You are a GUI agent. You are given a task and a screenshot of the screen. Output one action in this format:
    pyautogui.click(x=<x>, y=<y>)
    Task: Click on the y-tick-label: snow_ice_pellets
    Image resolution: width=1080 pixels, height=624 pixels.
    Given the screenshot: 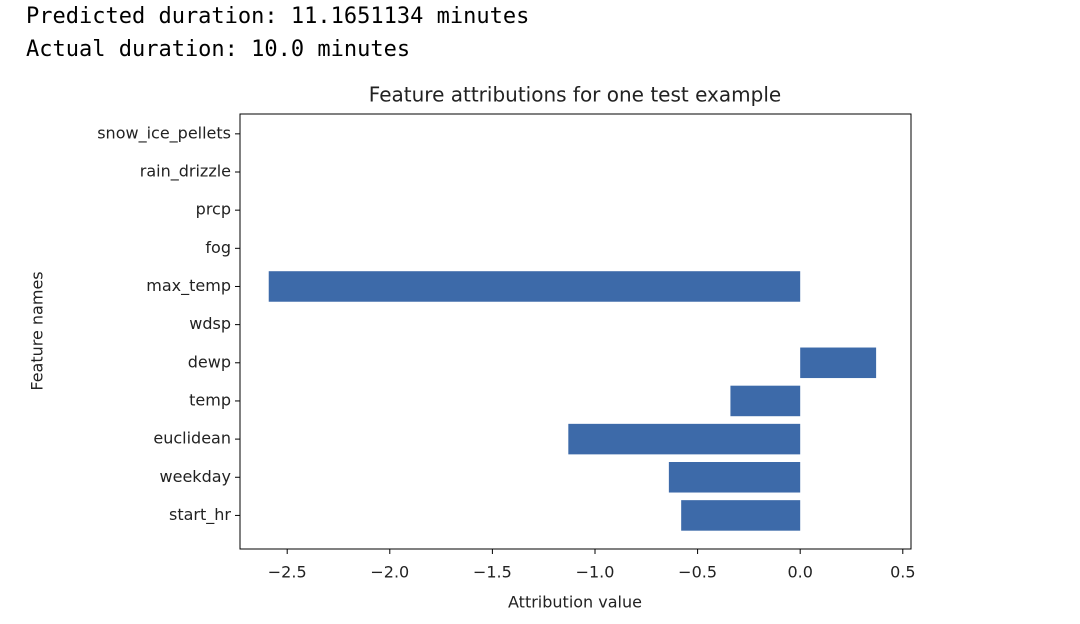 What is the action you would take?
    pyautogui.click(x=164, y=133)
    